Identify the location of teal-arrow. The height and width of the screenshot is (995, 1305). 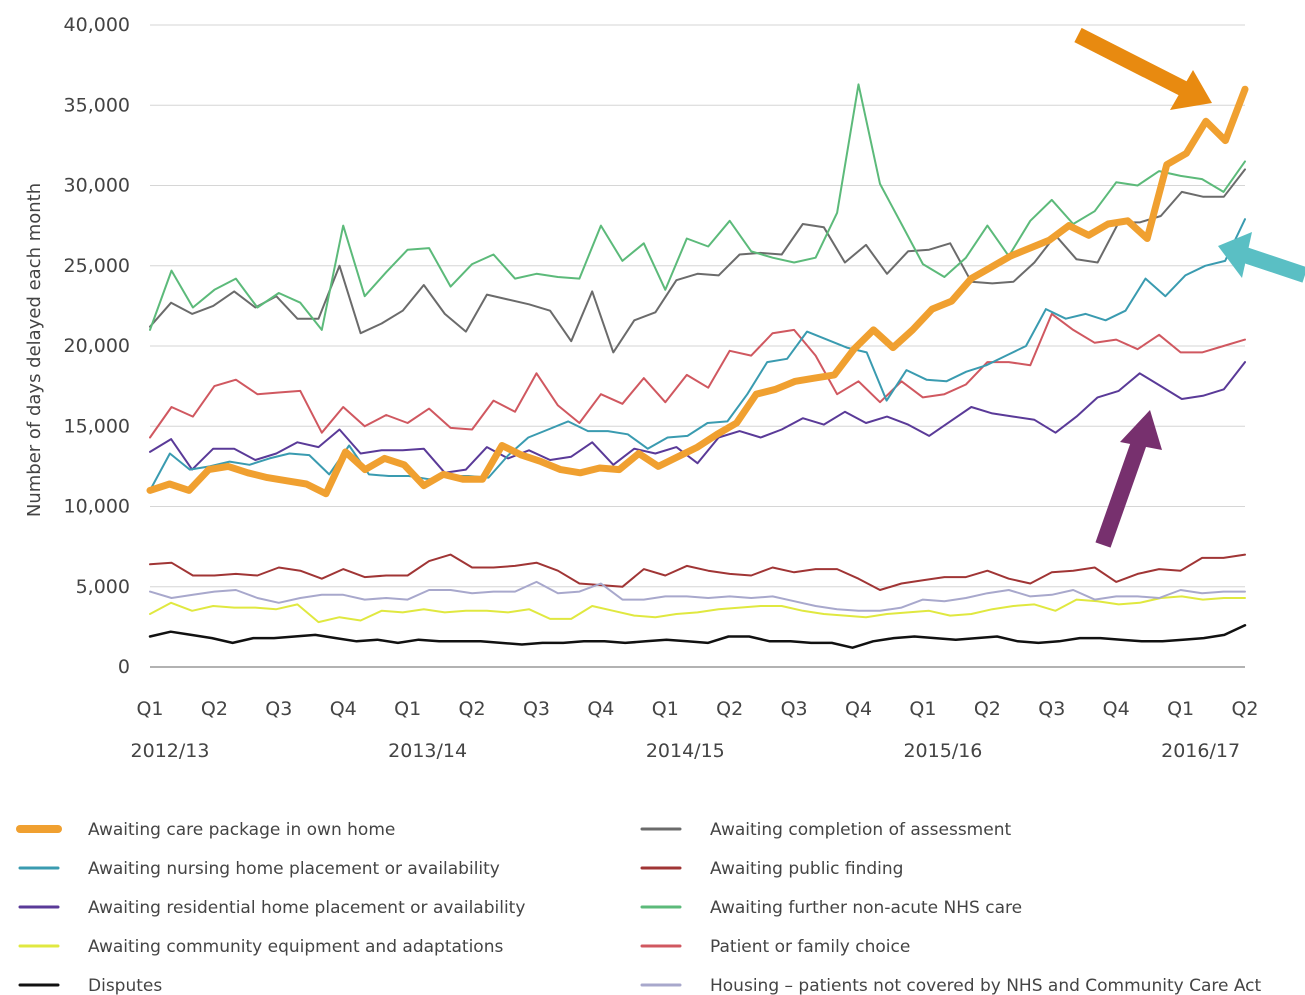
(1261, 257).